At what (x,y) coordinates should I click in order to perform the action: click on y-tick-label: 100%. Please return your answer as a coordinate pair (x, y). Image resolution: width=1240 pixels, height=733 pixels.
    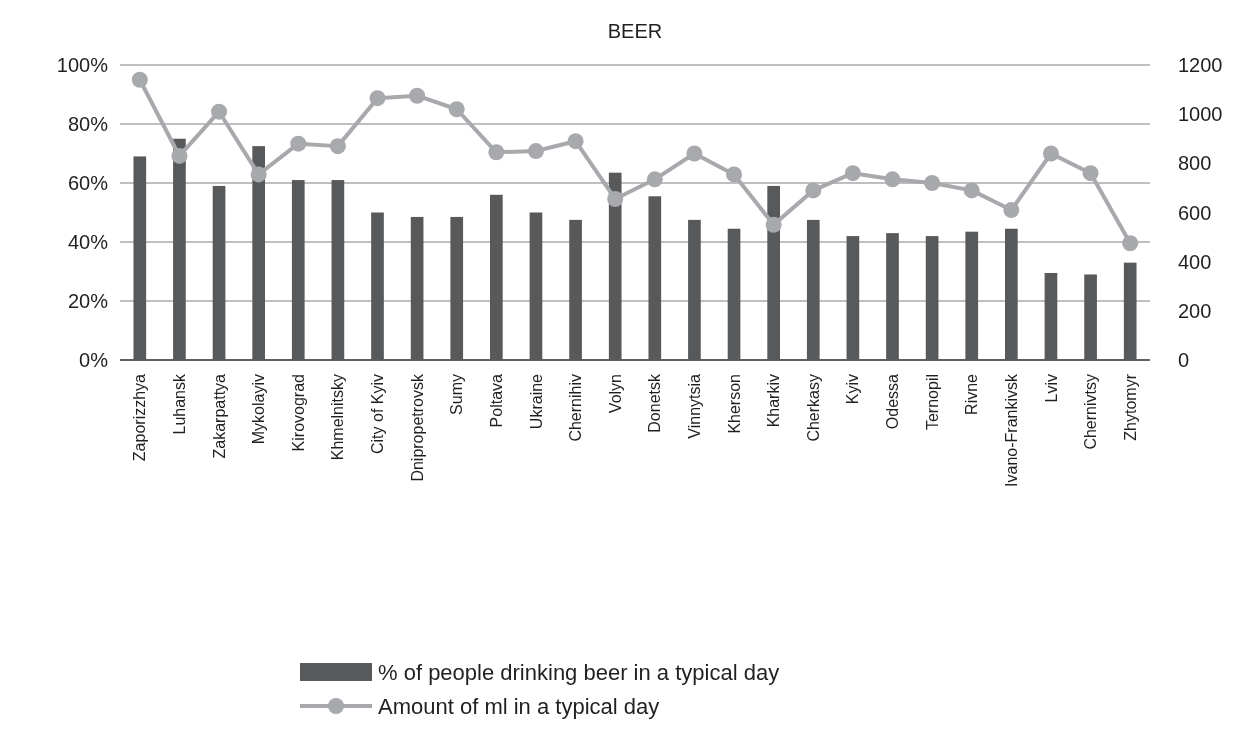
    Looking at the image, I should click on (82, 65).